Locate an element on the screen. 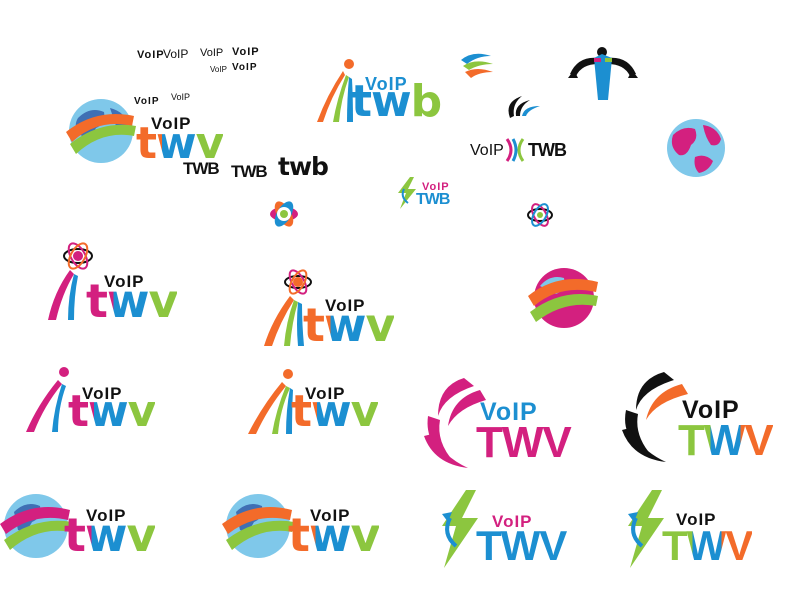 The height and width of the screenshot is (600, 800). bracket-figure-icon is located at coordinates (515, 150).